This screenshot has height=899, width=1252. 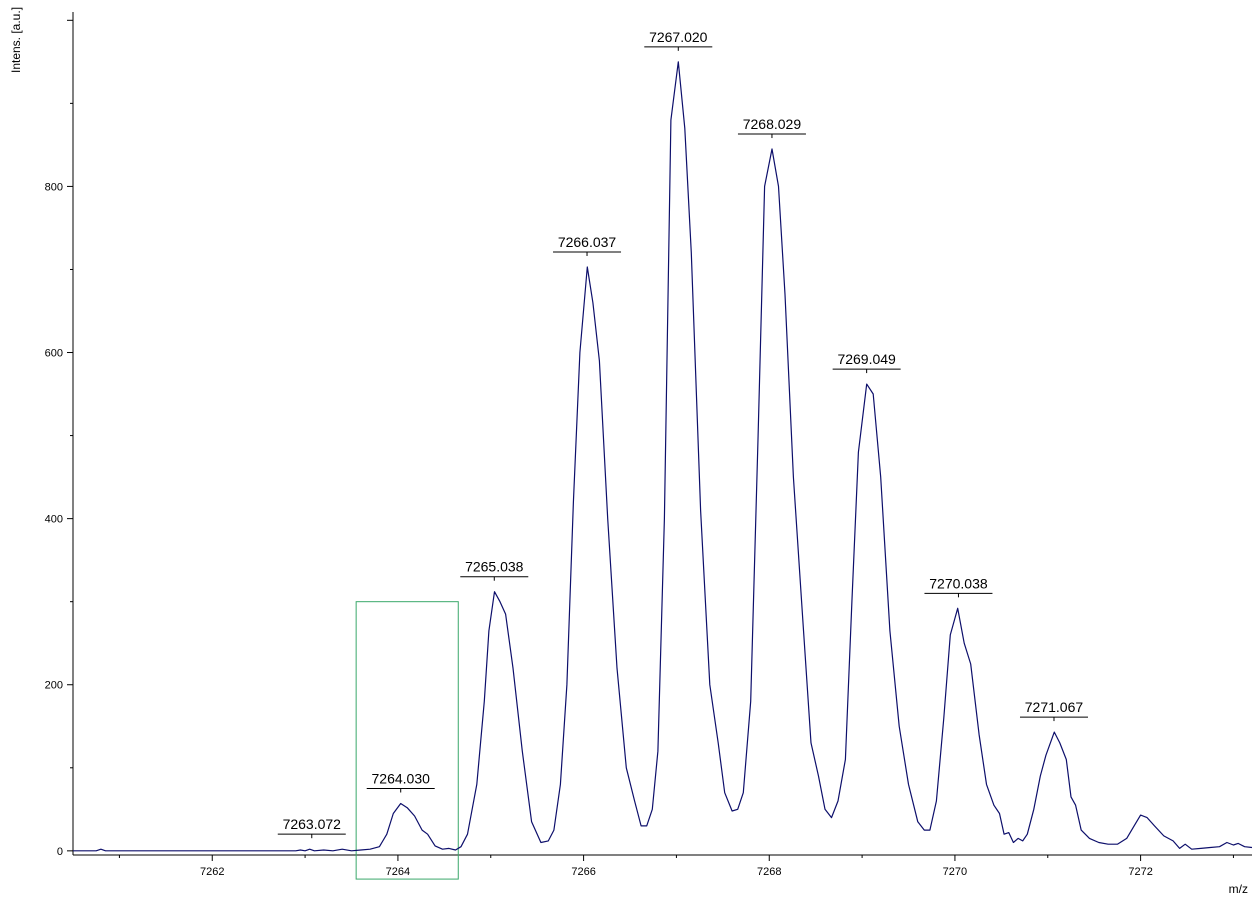 I want to click on peak-label-text: 7265.038, so click(x=494, y=567).